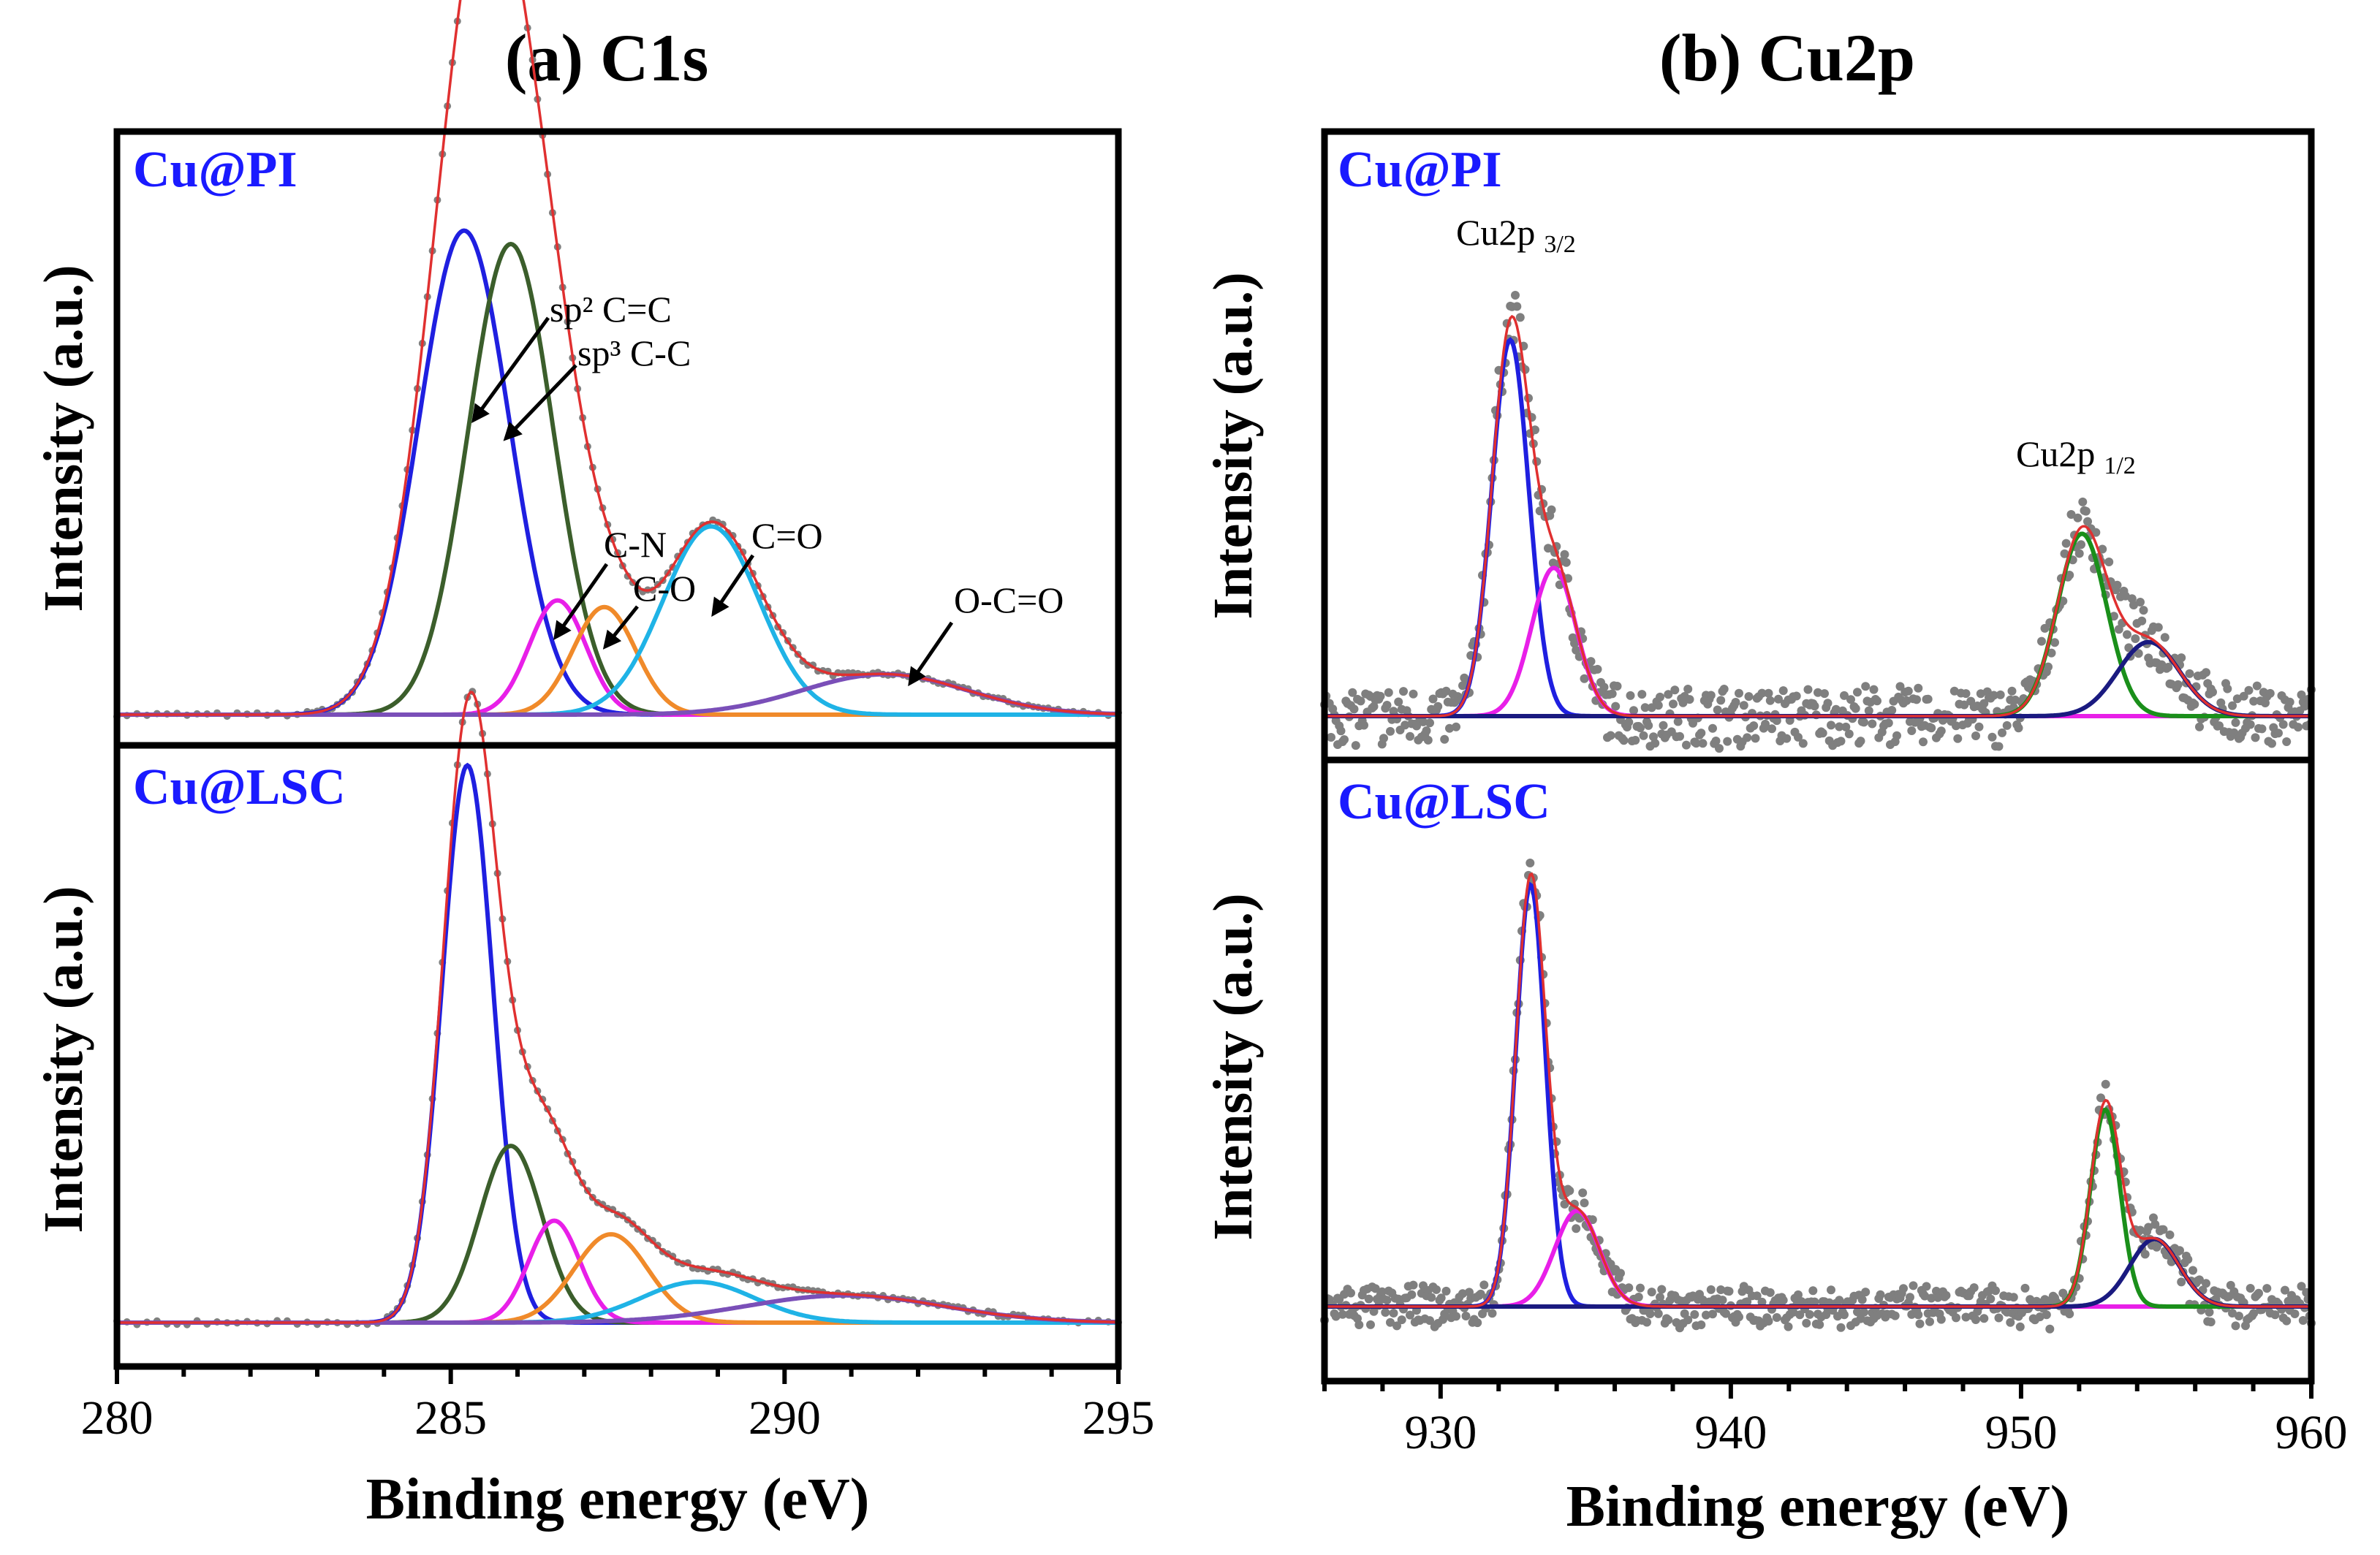  Describe the element at coordinates (607, 57) in the screenshot. I see `panel-a-title: (a) C1s` at that location.